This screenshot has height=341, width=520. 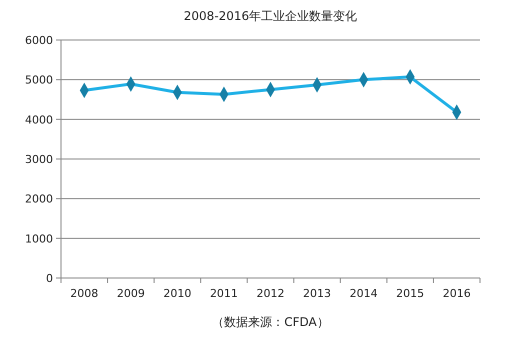 What do you see at coordinates (224, 293) in the screenshot?
I see `x-tick-label: 2011` at bounding box center [224, 293].